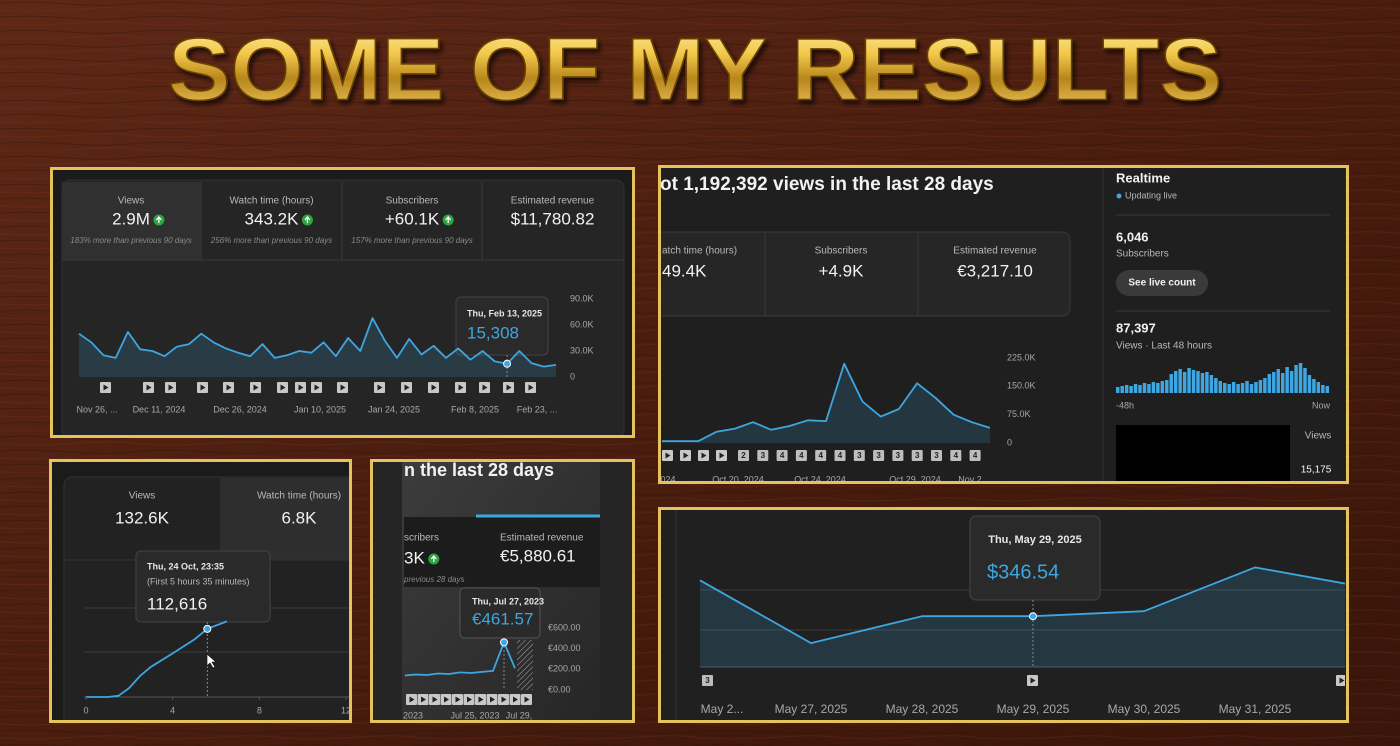 The width and height of the screenshot is (1400, 746). Describe the element at coordinates (142, 517) in the screenshot. I see `stat-value: 132.6K` at that location.